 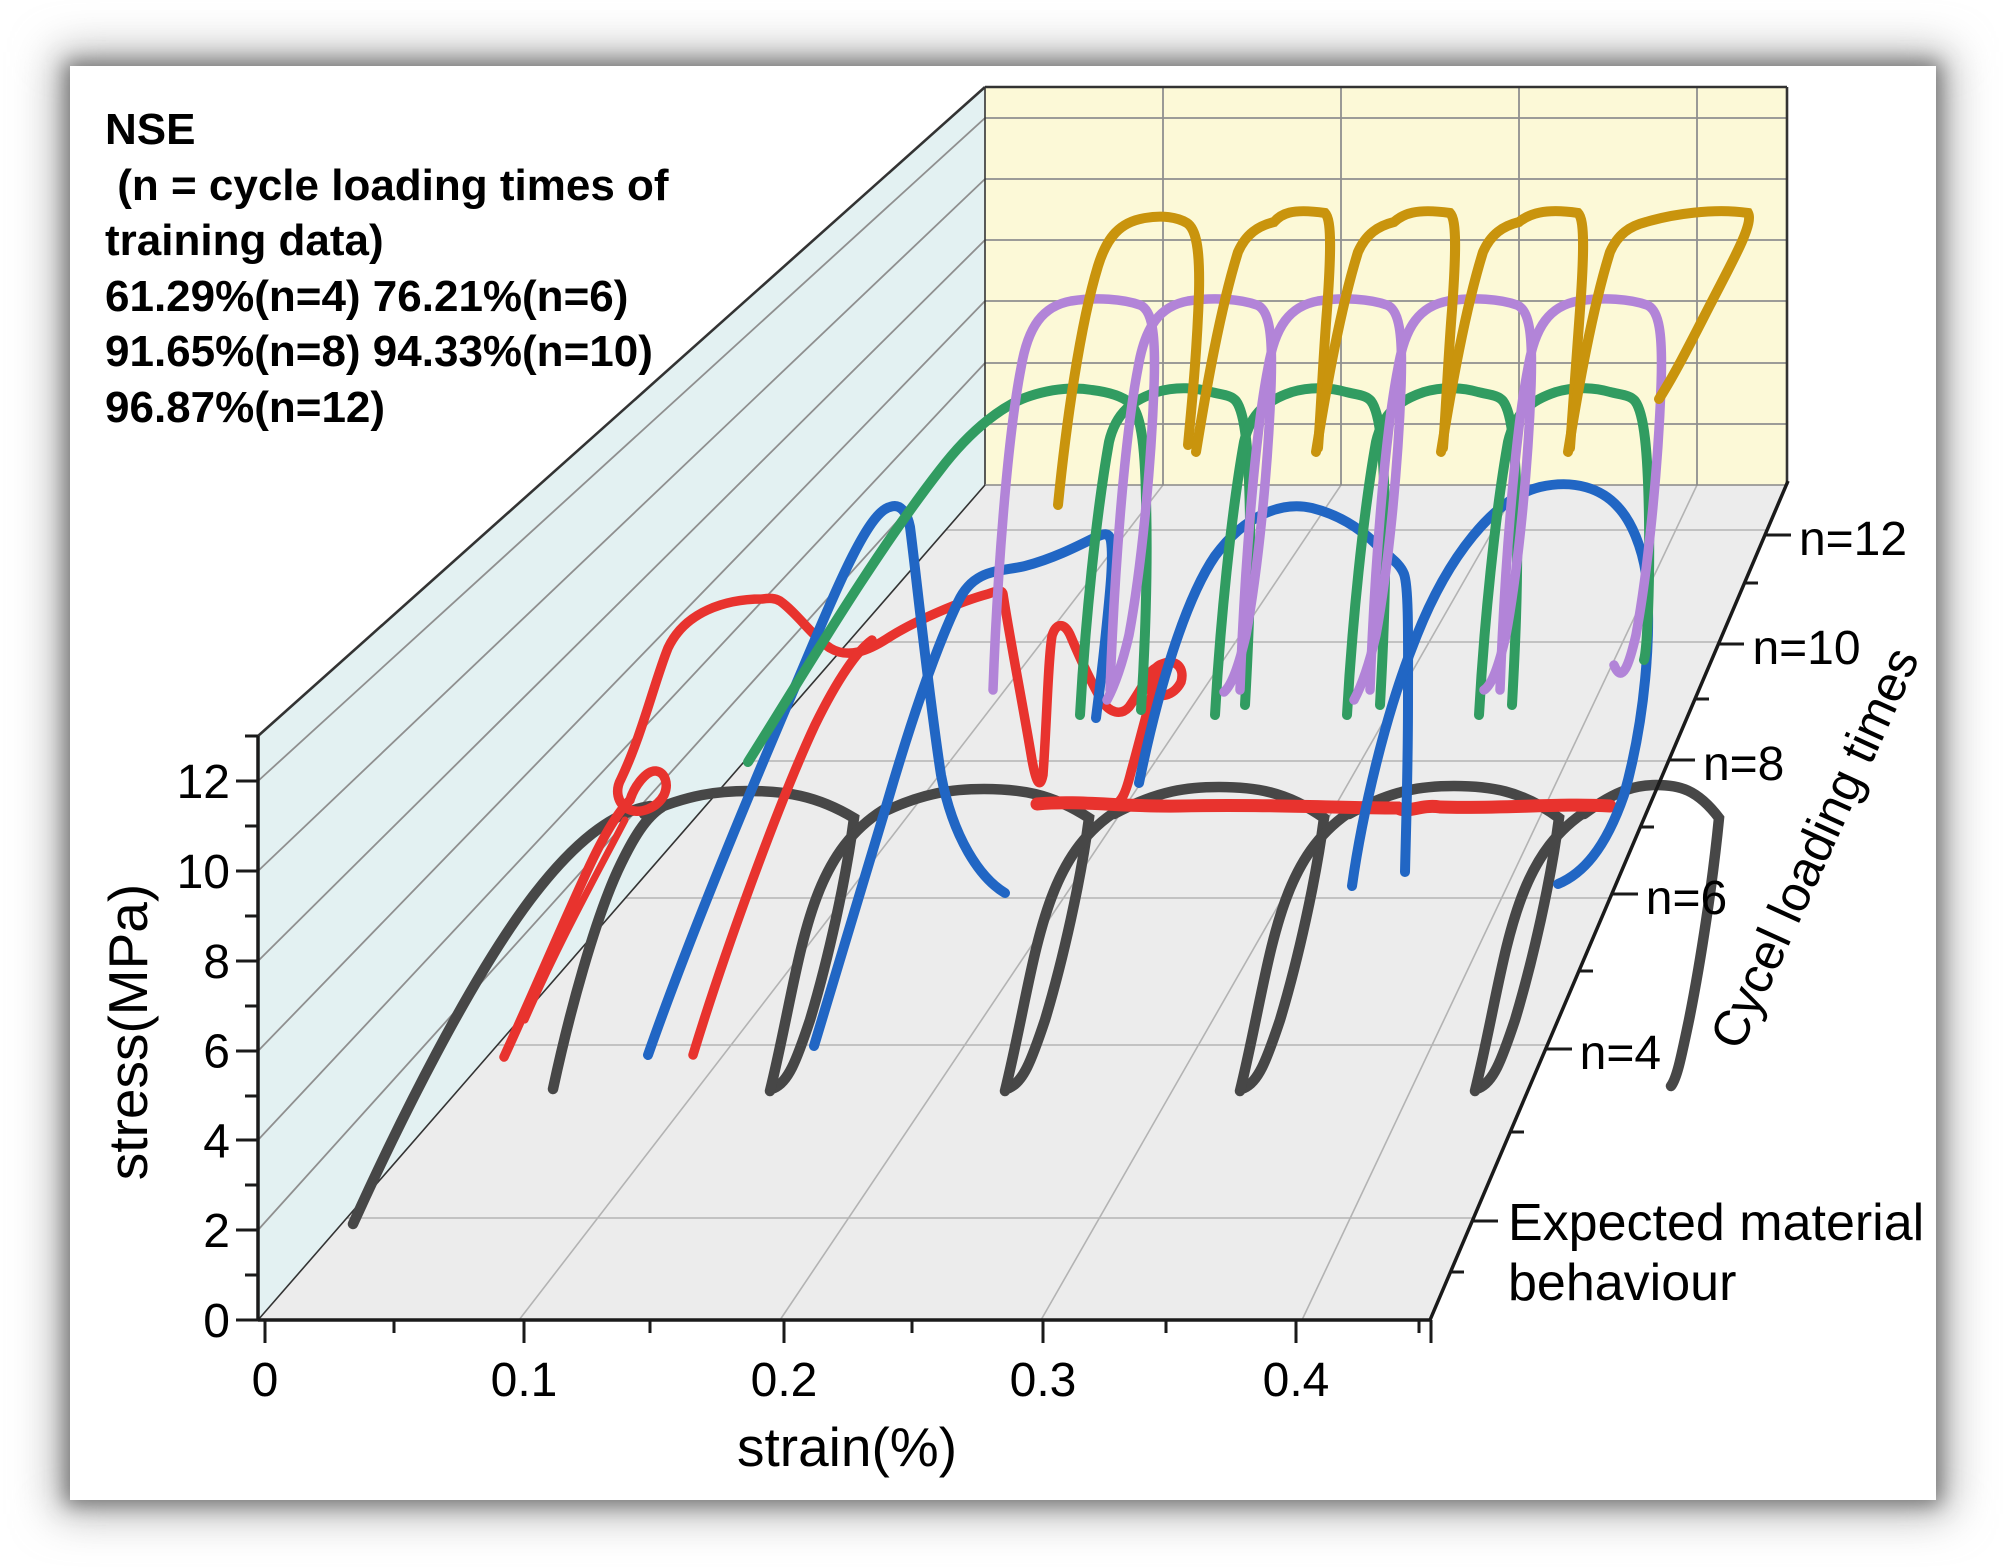 What do you see at coordinates (379, 351) in the screenshot?
I see `svg-text: 91.65%(n=8) 94.33%(n=10)` at bounding box center [379, 351].